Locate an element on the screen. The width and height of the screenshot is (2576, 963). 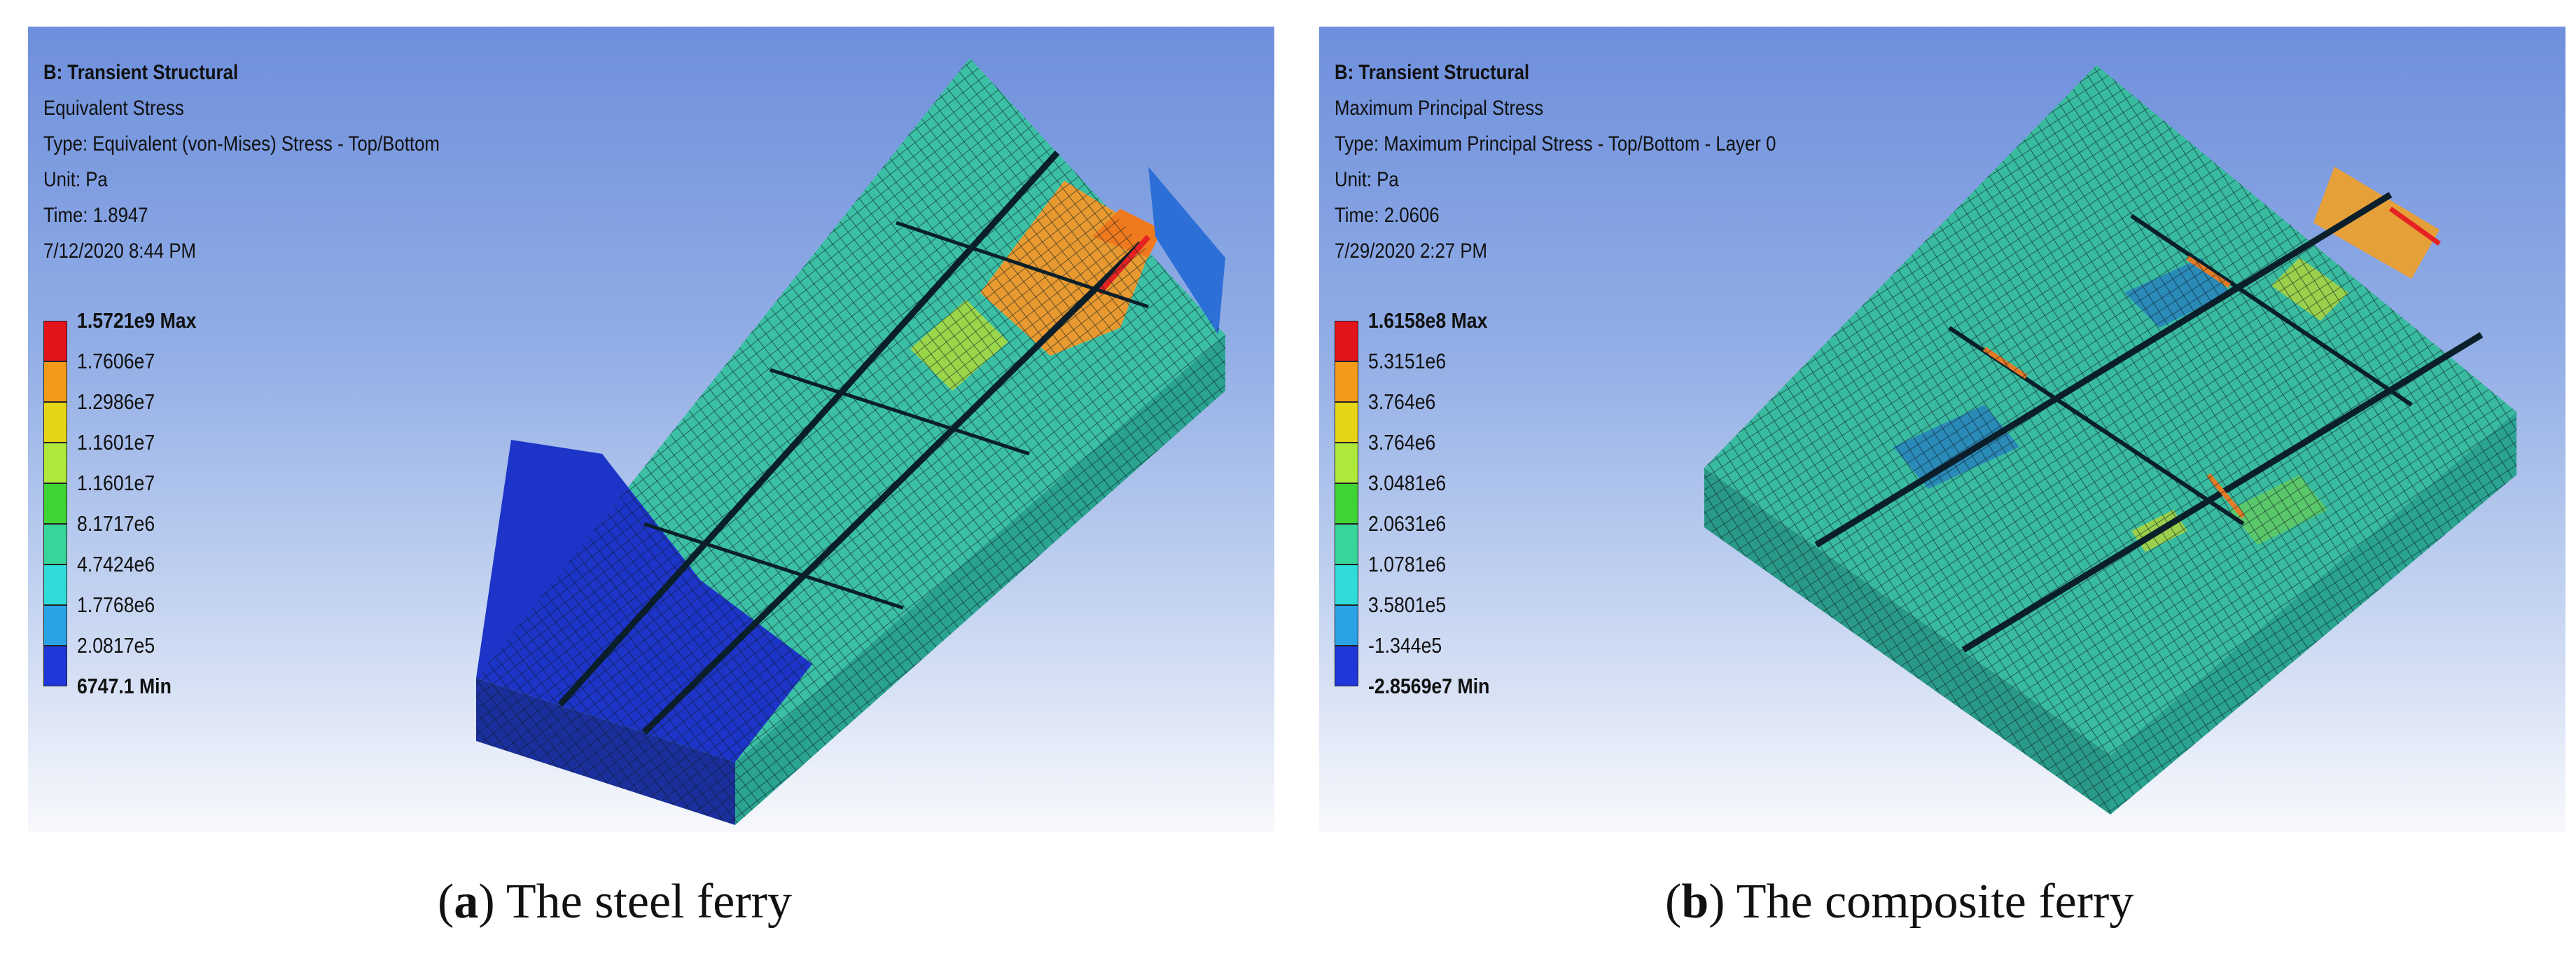
result-time: Time: 2.0606 is located at coordinates (1387, 215).